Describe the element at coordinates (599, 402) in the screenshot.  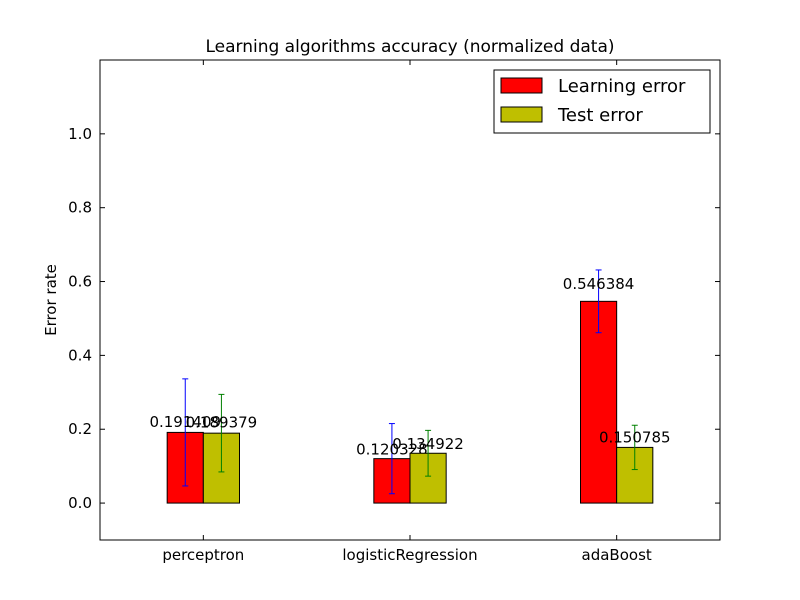
I see `bar` at that location.